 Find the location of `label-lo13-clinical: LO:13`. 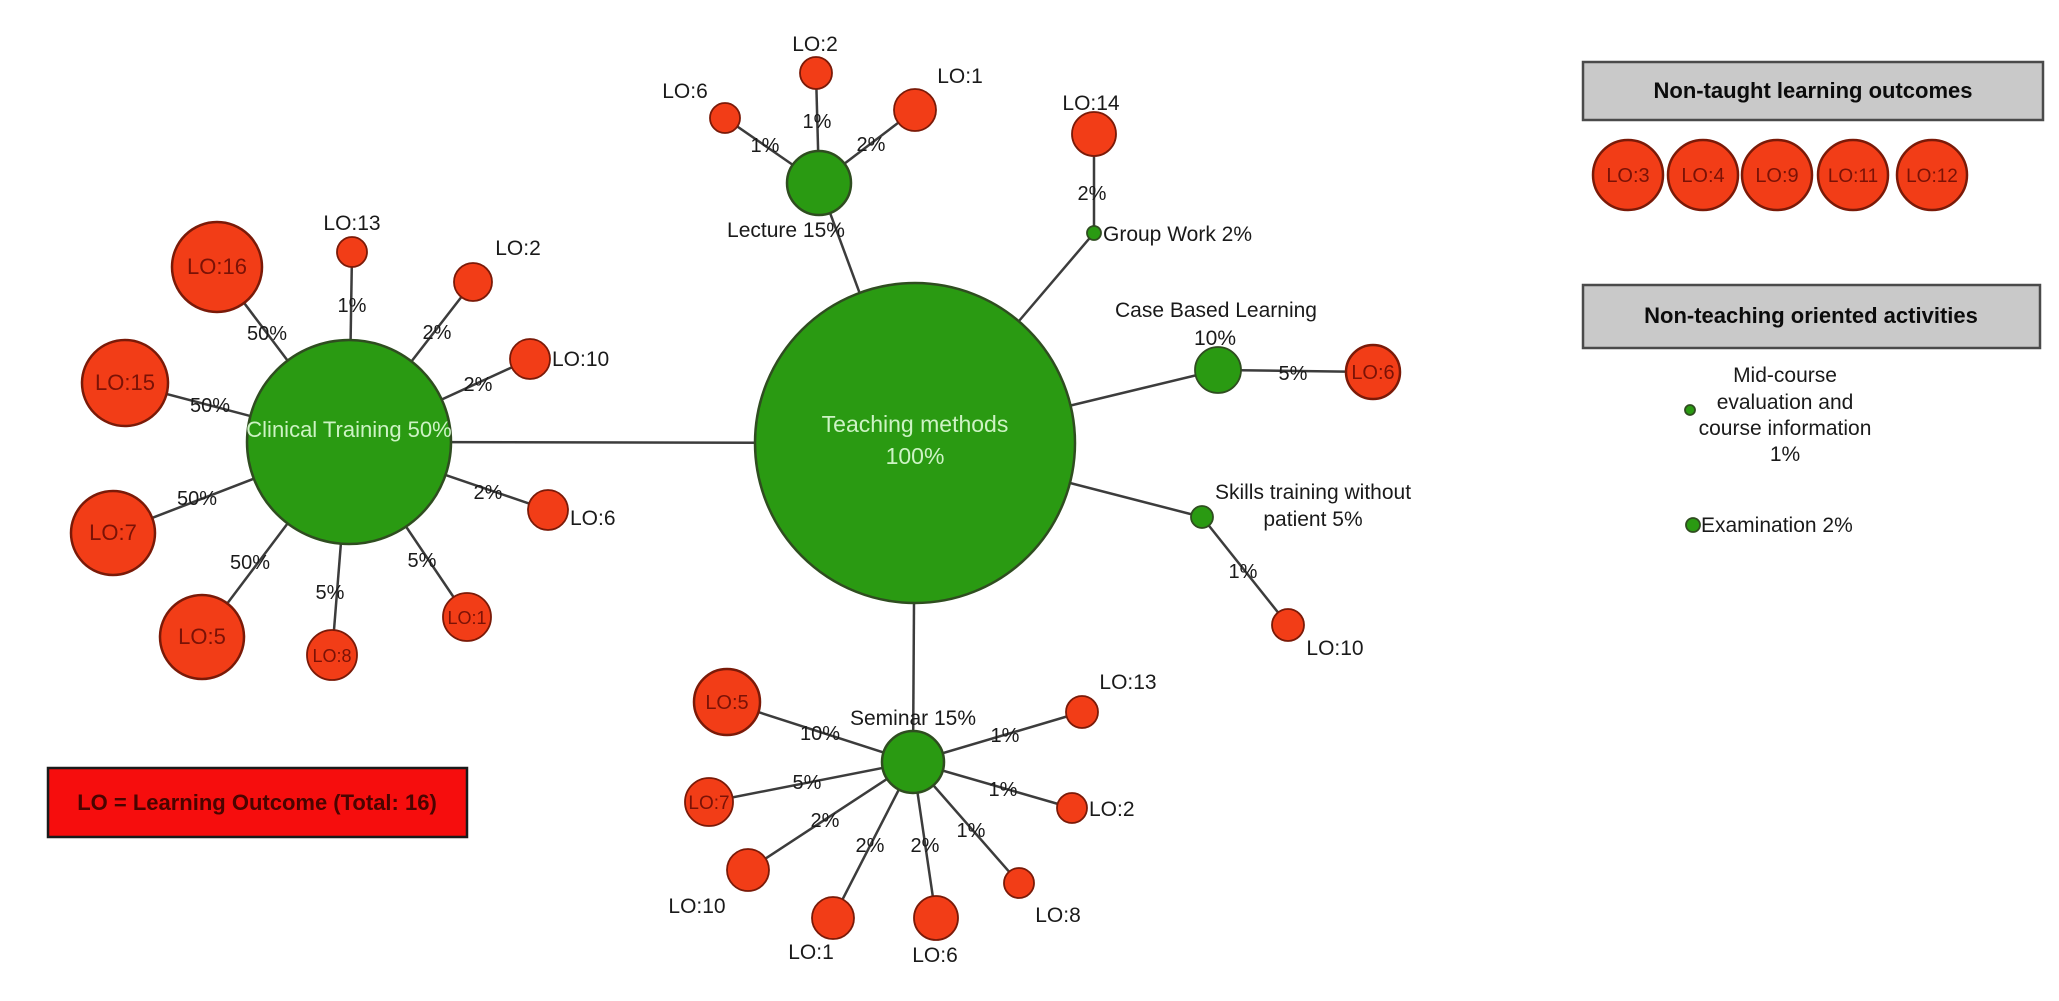

label-lo13-clinical: LO:13 is located at coordinates (351, 223).